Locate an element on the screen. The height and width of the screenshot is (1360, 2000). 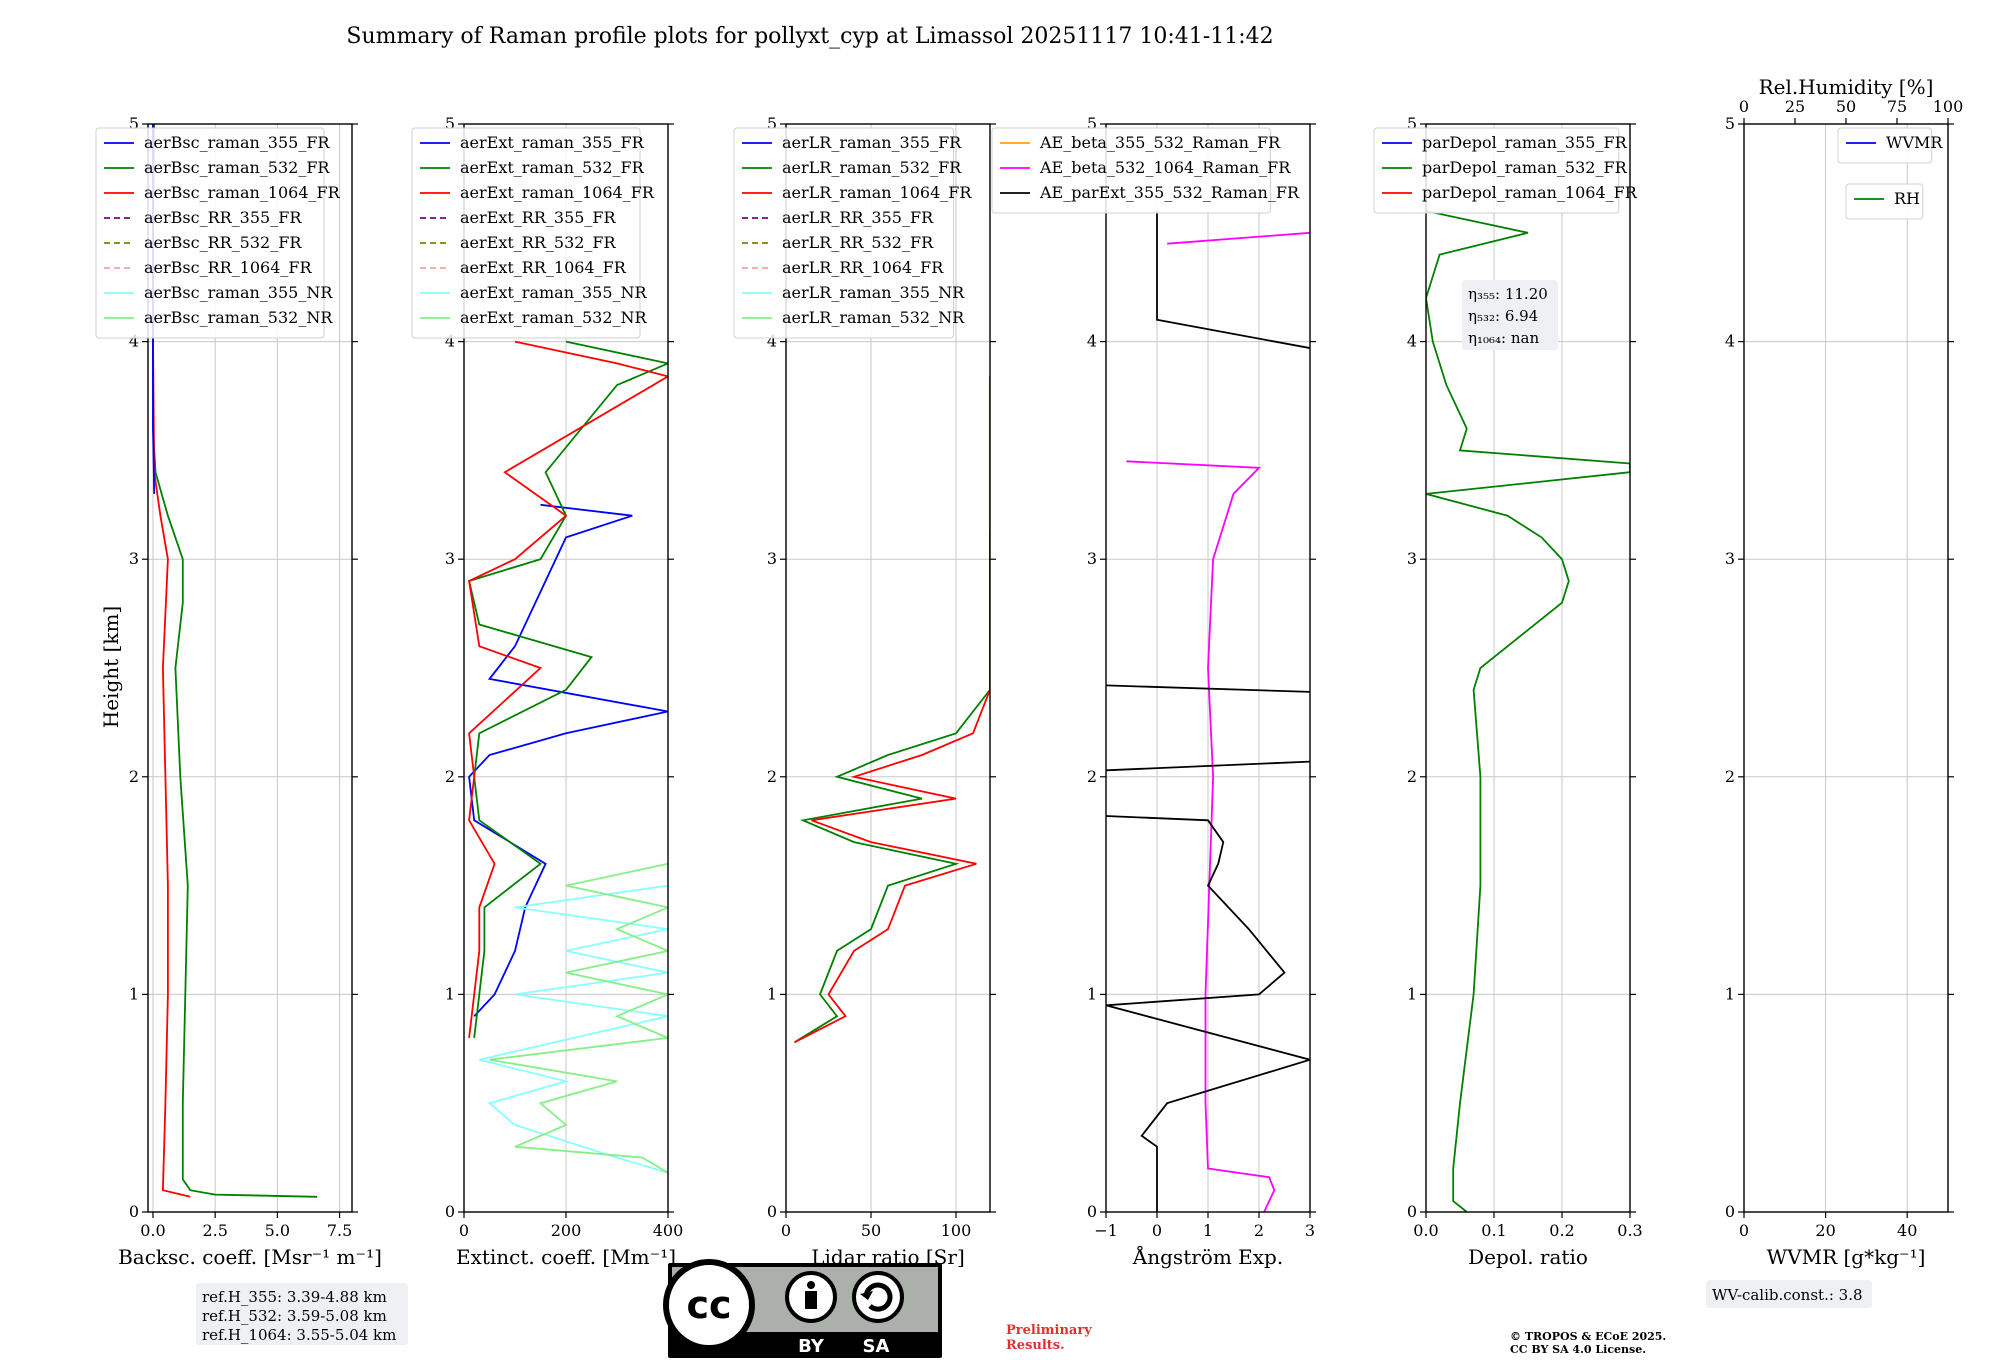
series-aerExt_raman_1064_FR is located at coordinates (568, 689).